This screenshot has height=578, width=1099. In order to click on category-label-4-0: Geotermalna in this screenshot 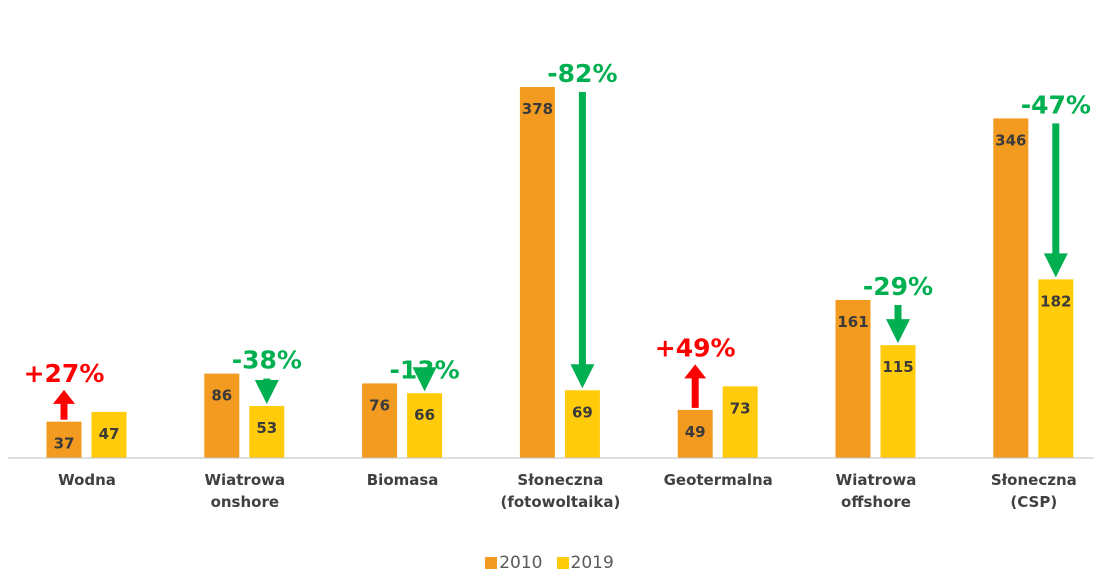, I will do `click(718, 480)`.